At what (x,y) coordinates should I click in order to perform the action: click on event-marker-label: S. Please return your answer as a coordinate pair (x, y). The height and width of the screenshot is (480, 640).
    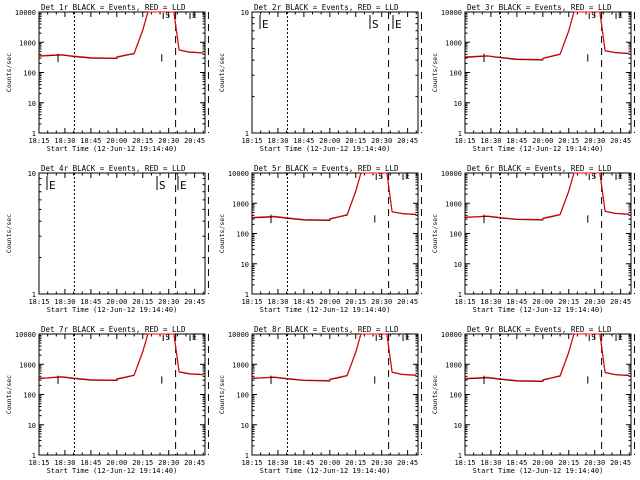
    Looking at the image, I should click on (162, 185).